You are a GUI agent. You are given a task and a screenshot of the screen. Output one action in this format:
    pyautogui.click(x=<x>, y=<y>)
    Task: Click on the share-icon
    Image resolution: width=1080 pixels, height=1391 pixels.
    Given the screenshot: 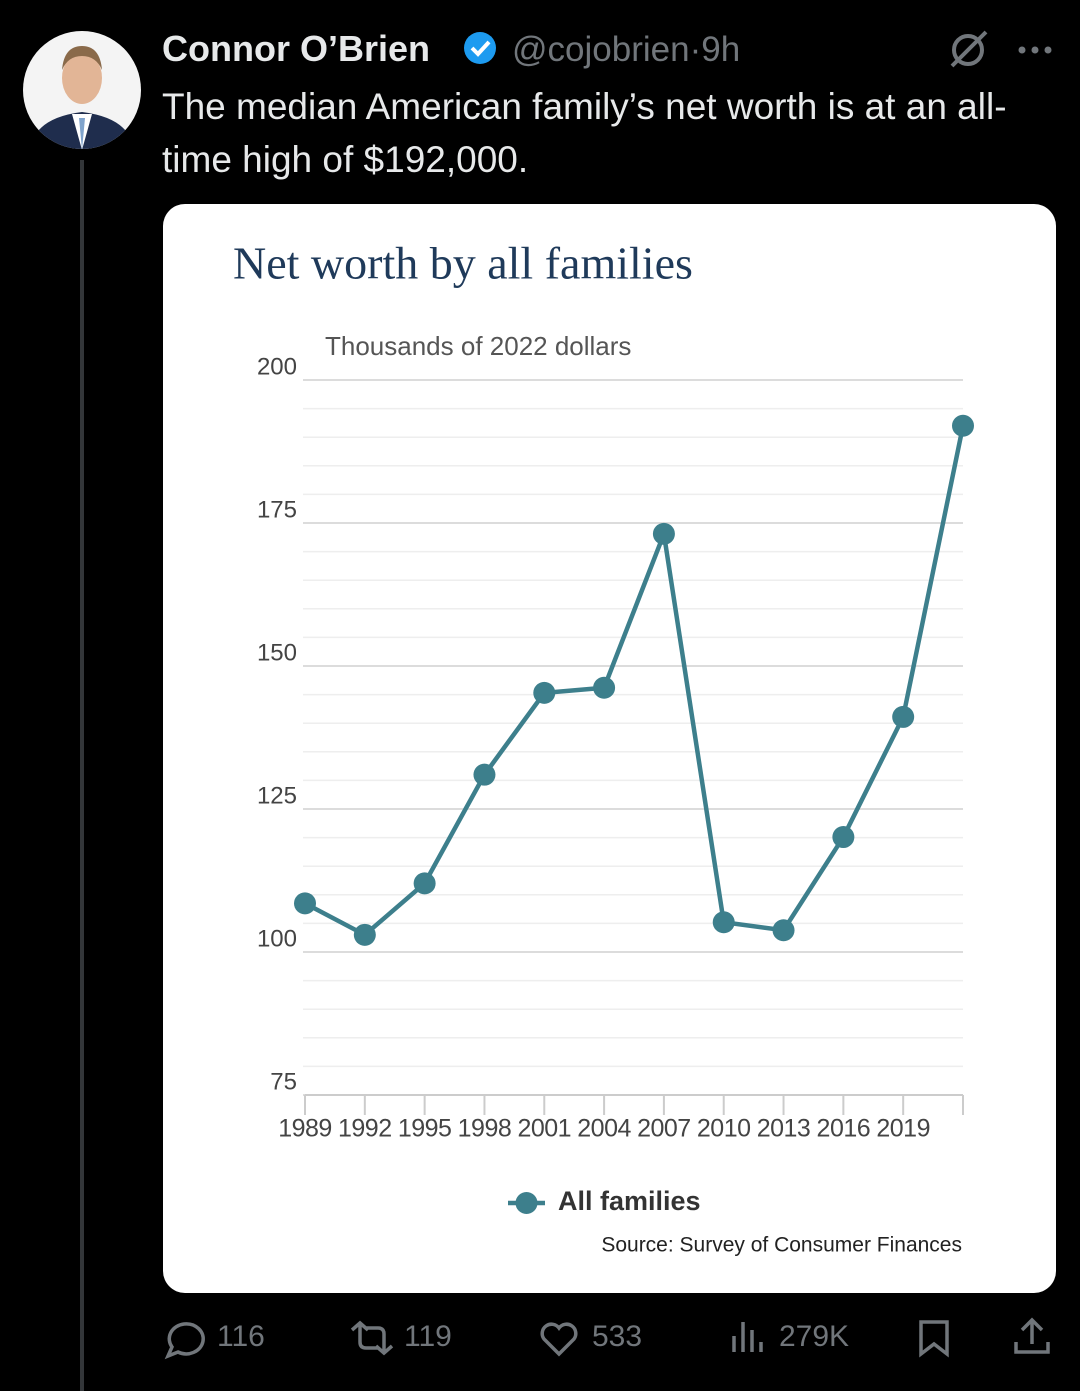 What is the action you would take?
    pyautogui.click(x=1032, y=1335)
    